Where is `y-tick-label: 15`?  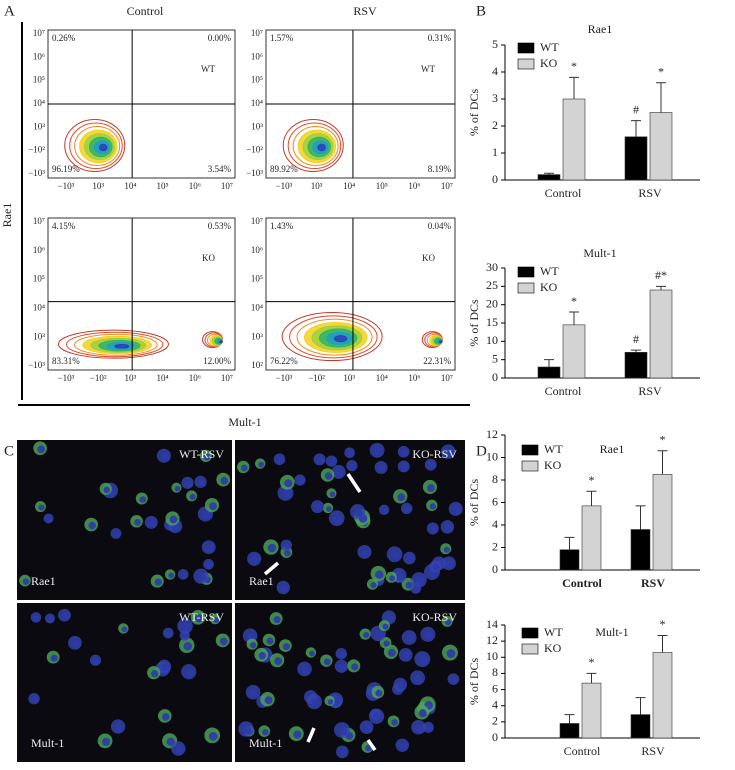 y-tick-label: 15 is located at coordinates (492, 322).